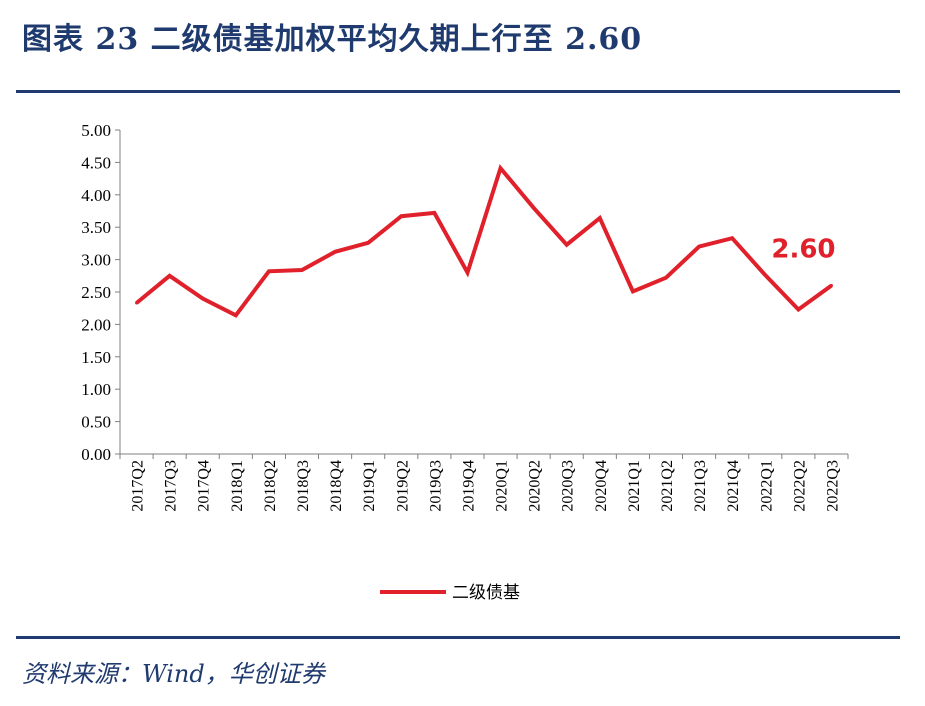 The height and width of the screenshot is (706, 925). What do you see at coordinates (96, 389) in the screenshot?
I see `y-tick-label: 1.00` at bounding box center [96, 389].